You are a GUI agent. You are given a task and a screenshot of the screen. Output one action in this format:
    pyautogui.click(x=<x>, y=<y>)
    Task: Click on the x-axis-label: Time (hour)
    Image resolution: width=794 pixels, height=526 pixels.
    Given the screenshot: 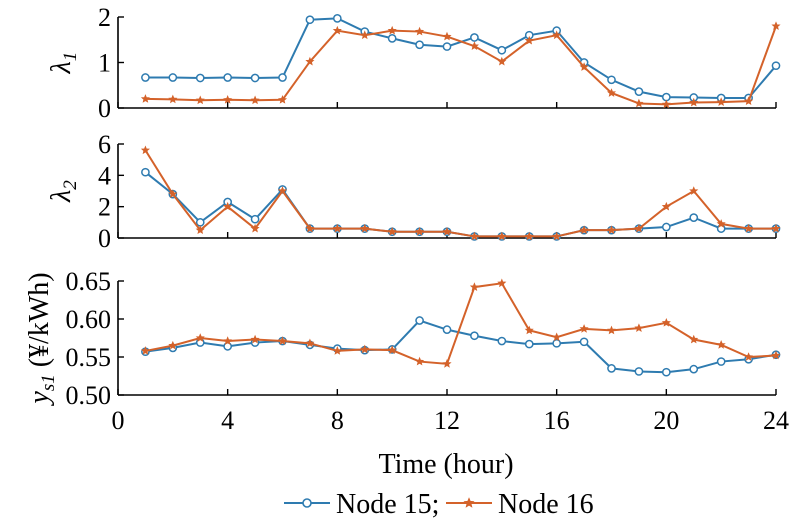 What is the action you would take?
    pyautogui.click(x=445, y=464)
    